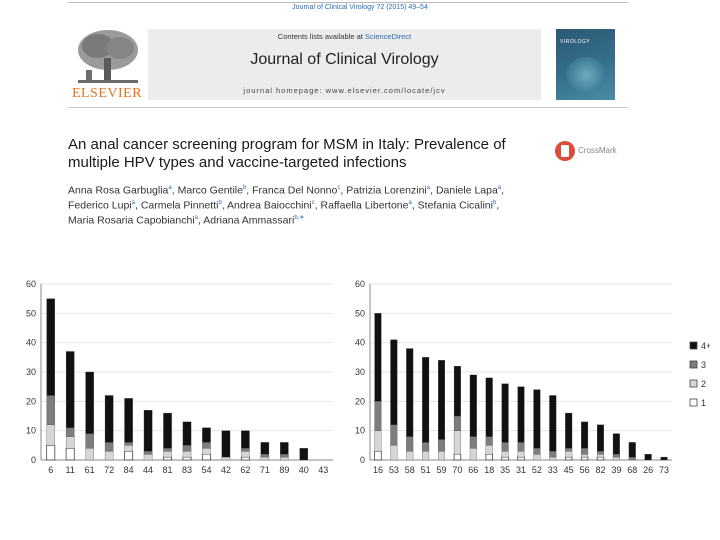 This screenshot has width=720, height=540. Describe the element at coordinates (107, 93) in the screenshot. I see `elsevier-wordmark: ELSEVIER` at that location.